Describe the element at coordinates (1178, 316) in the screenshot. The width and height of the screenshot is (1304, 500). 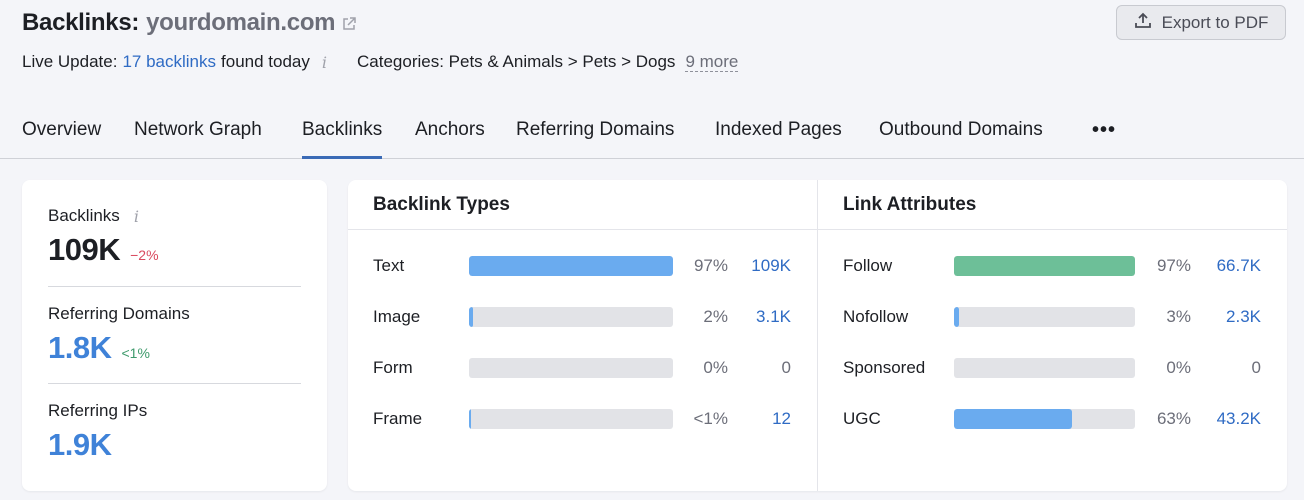
I see `row-percent: 3%` at that location.